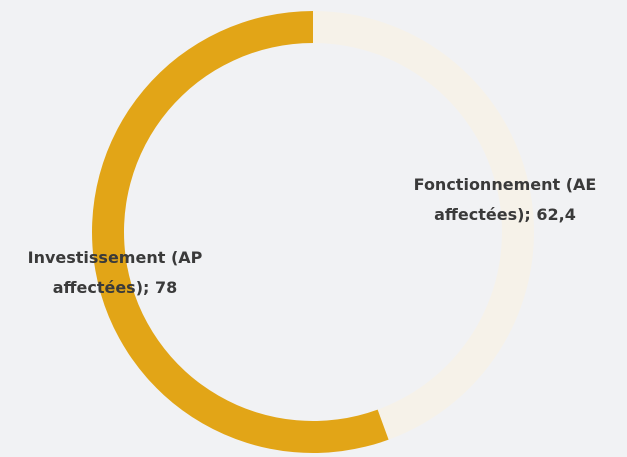  Describe the element at coordinates (115, 273) in the screenshot. I see `data-label: Investissement (AP affectées)78` at that location.